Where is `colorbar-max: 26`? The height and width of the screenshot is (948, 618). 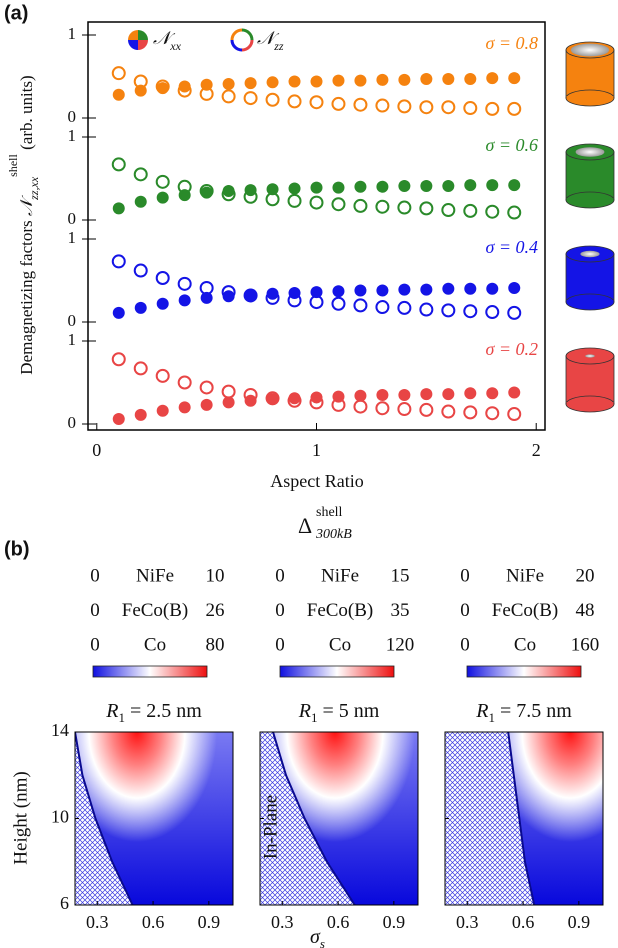
colorbar-max: 26 is located at coordinates (215, 610).